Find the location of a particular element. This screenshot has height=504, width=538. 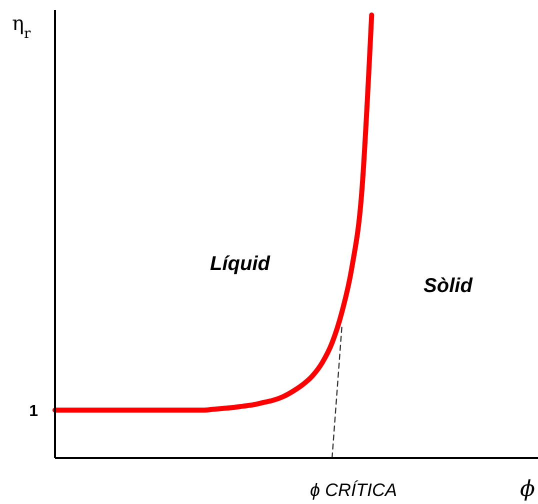

annotation: Sòlid is located at coordinates (449, 286).